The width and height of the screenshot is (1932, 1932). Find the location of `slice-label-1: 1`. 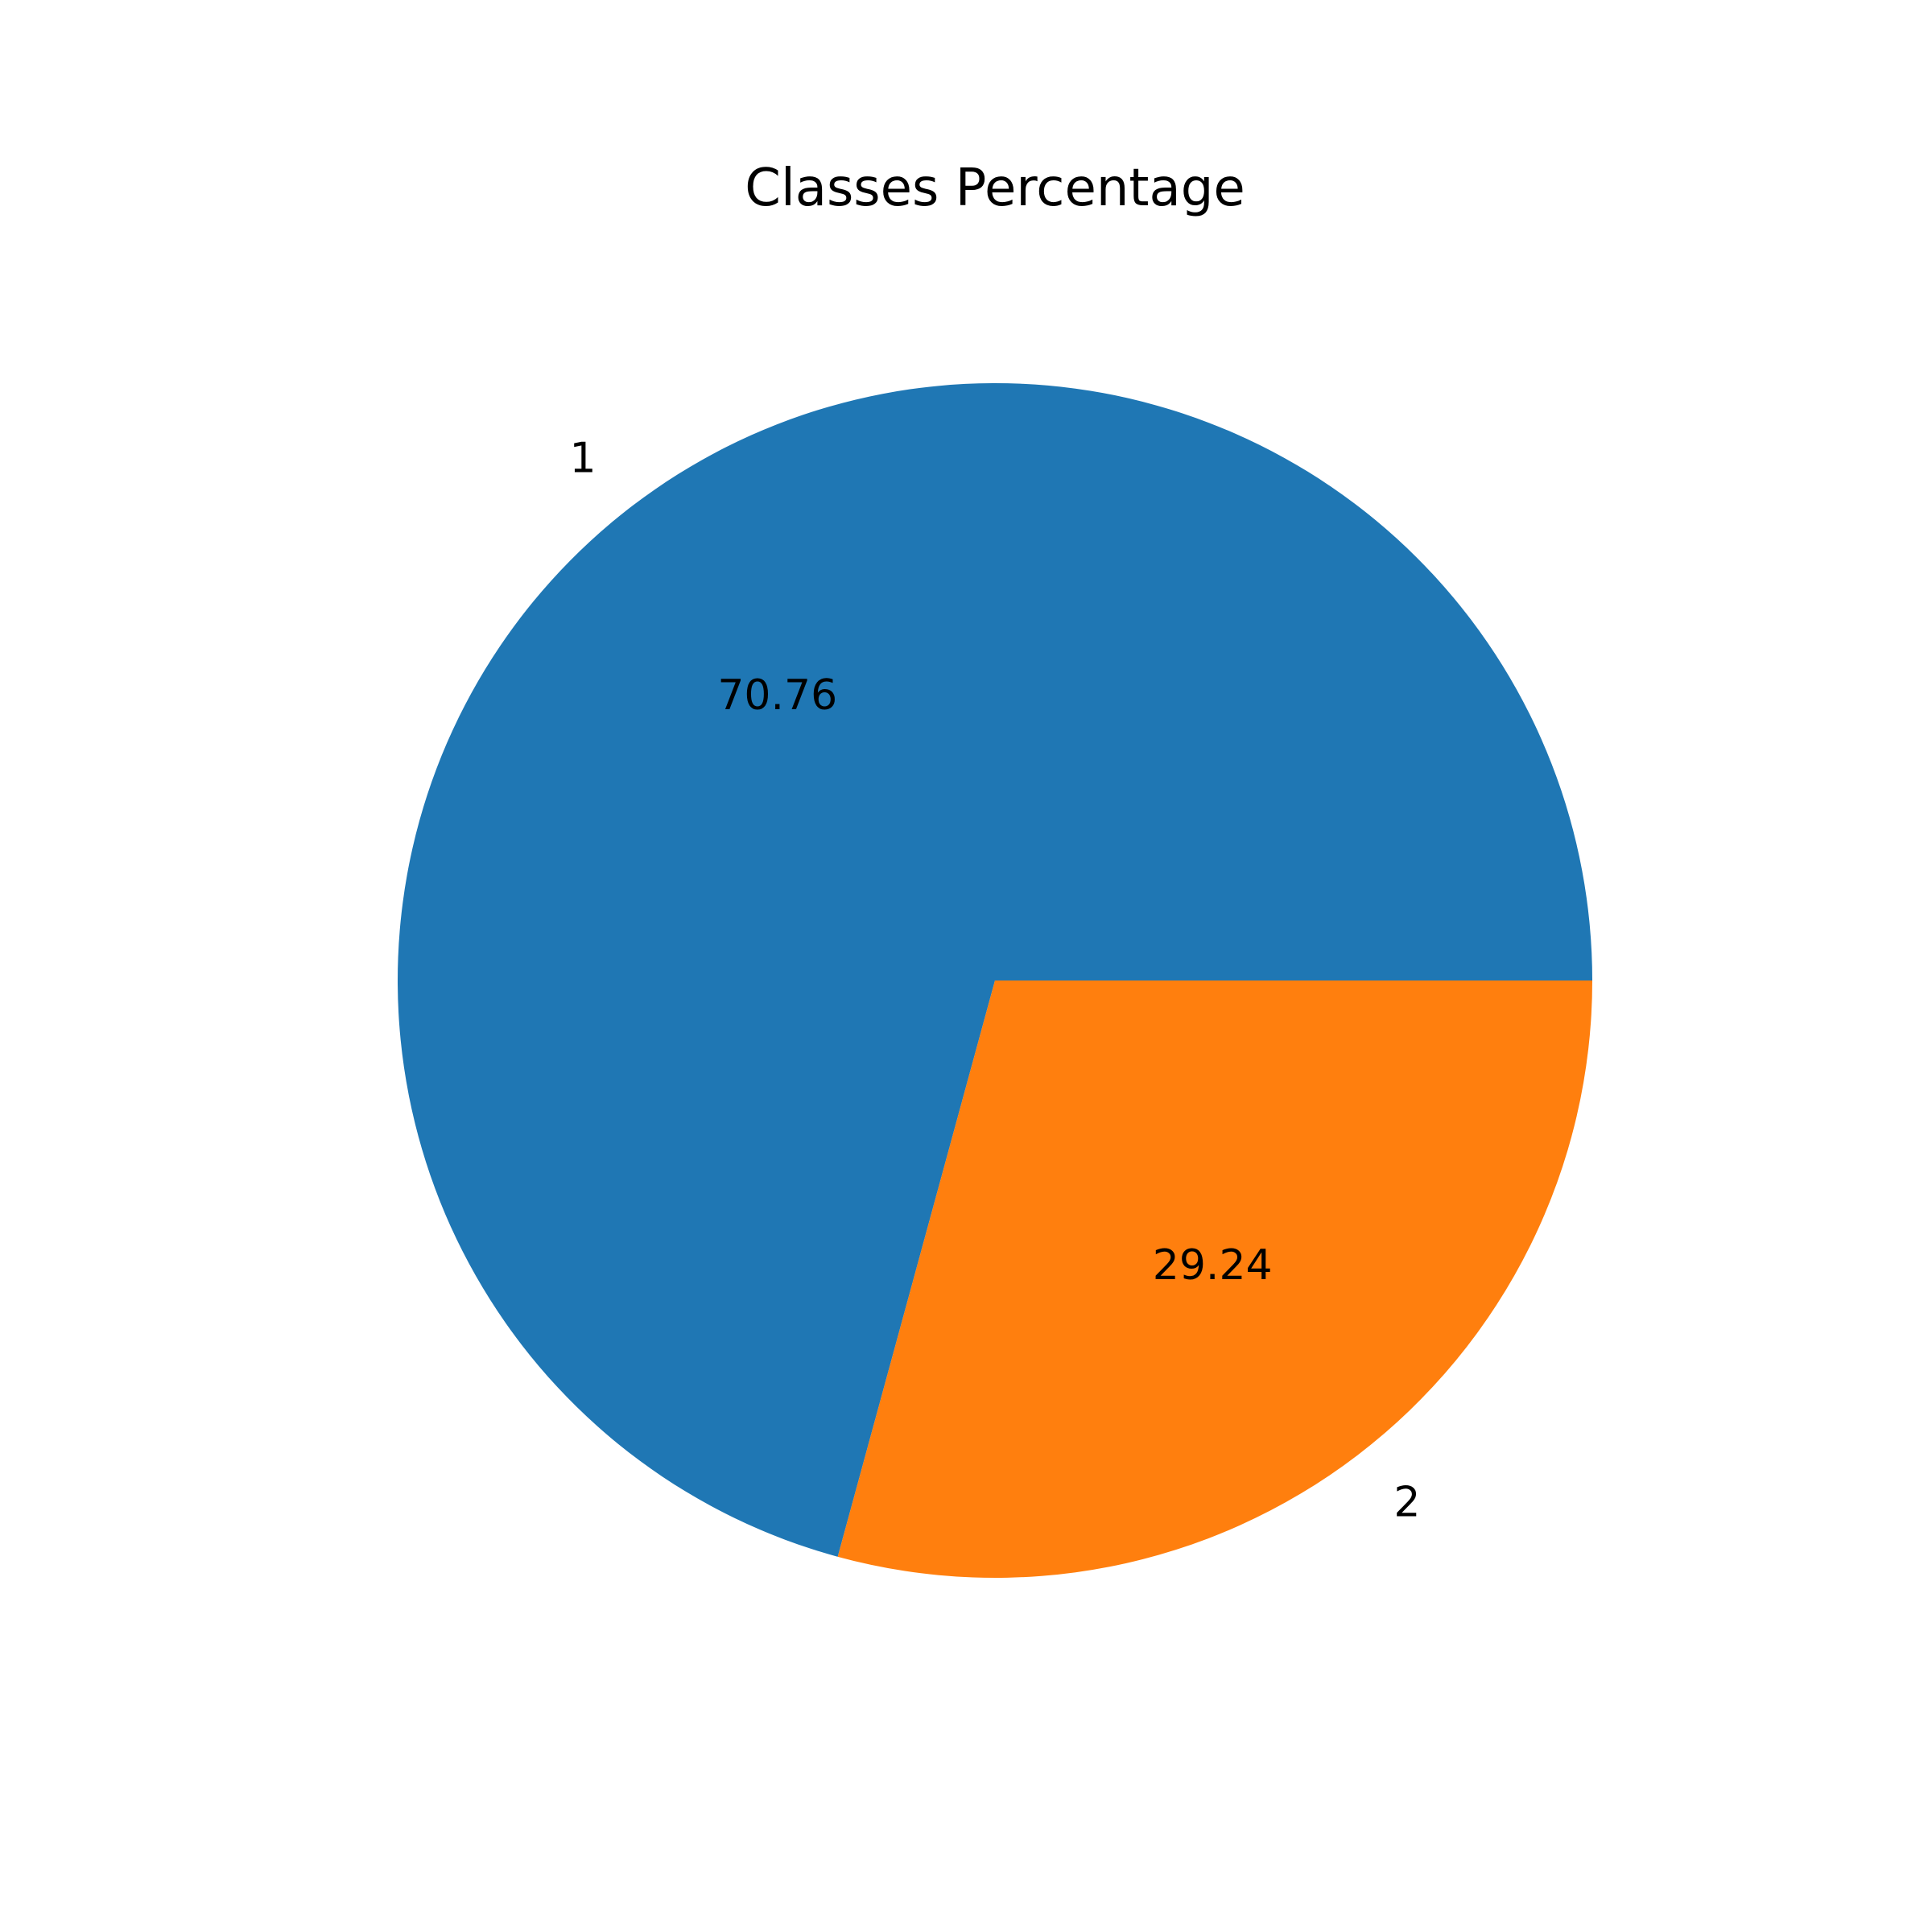

slice-label-1: 1 is located at coordinates (583, 458).